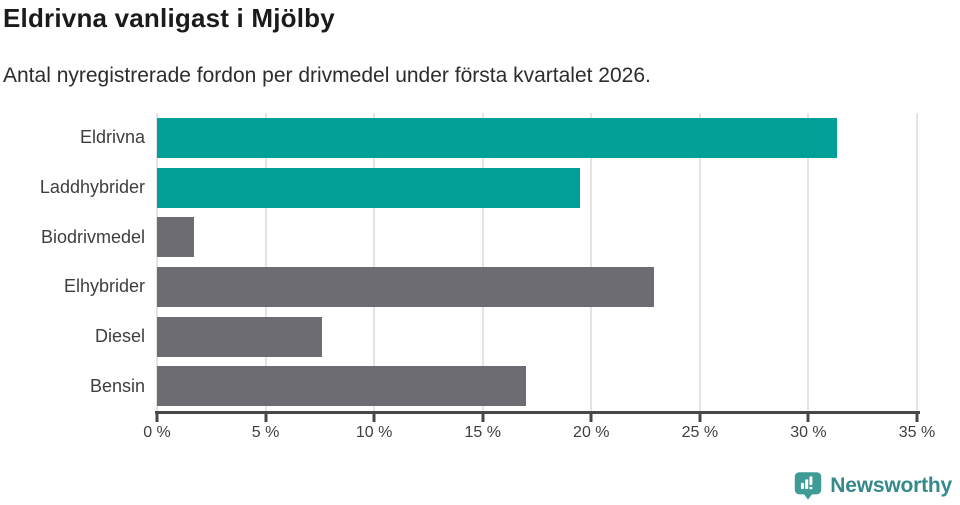  Describe the element at coordinates (175, 237) in the screenshot. I see `bar-biodrivmedel` at that location.